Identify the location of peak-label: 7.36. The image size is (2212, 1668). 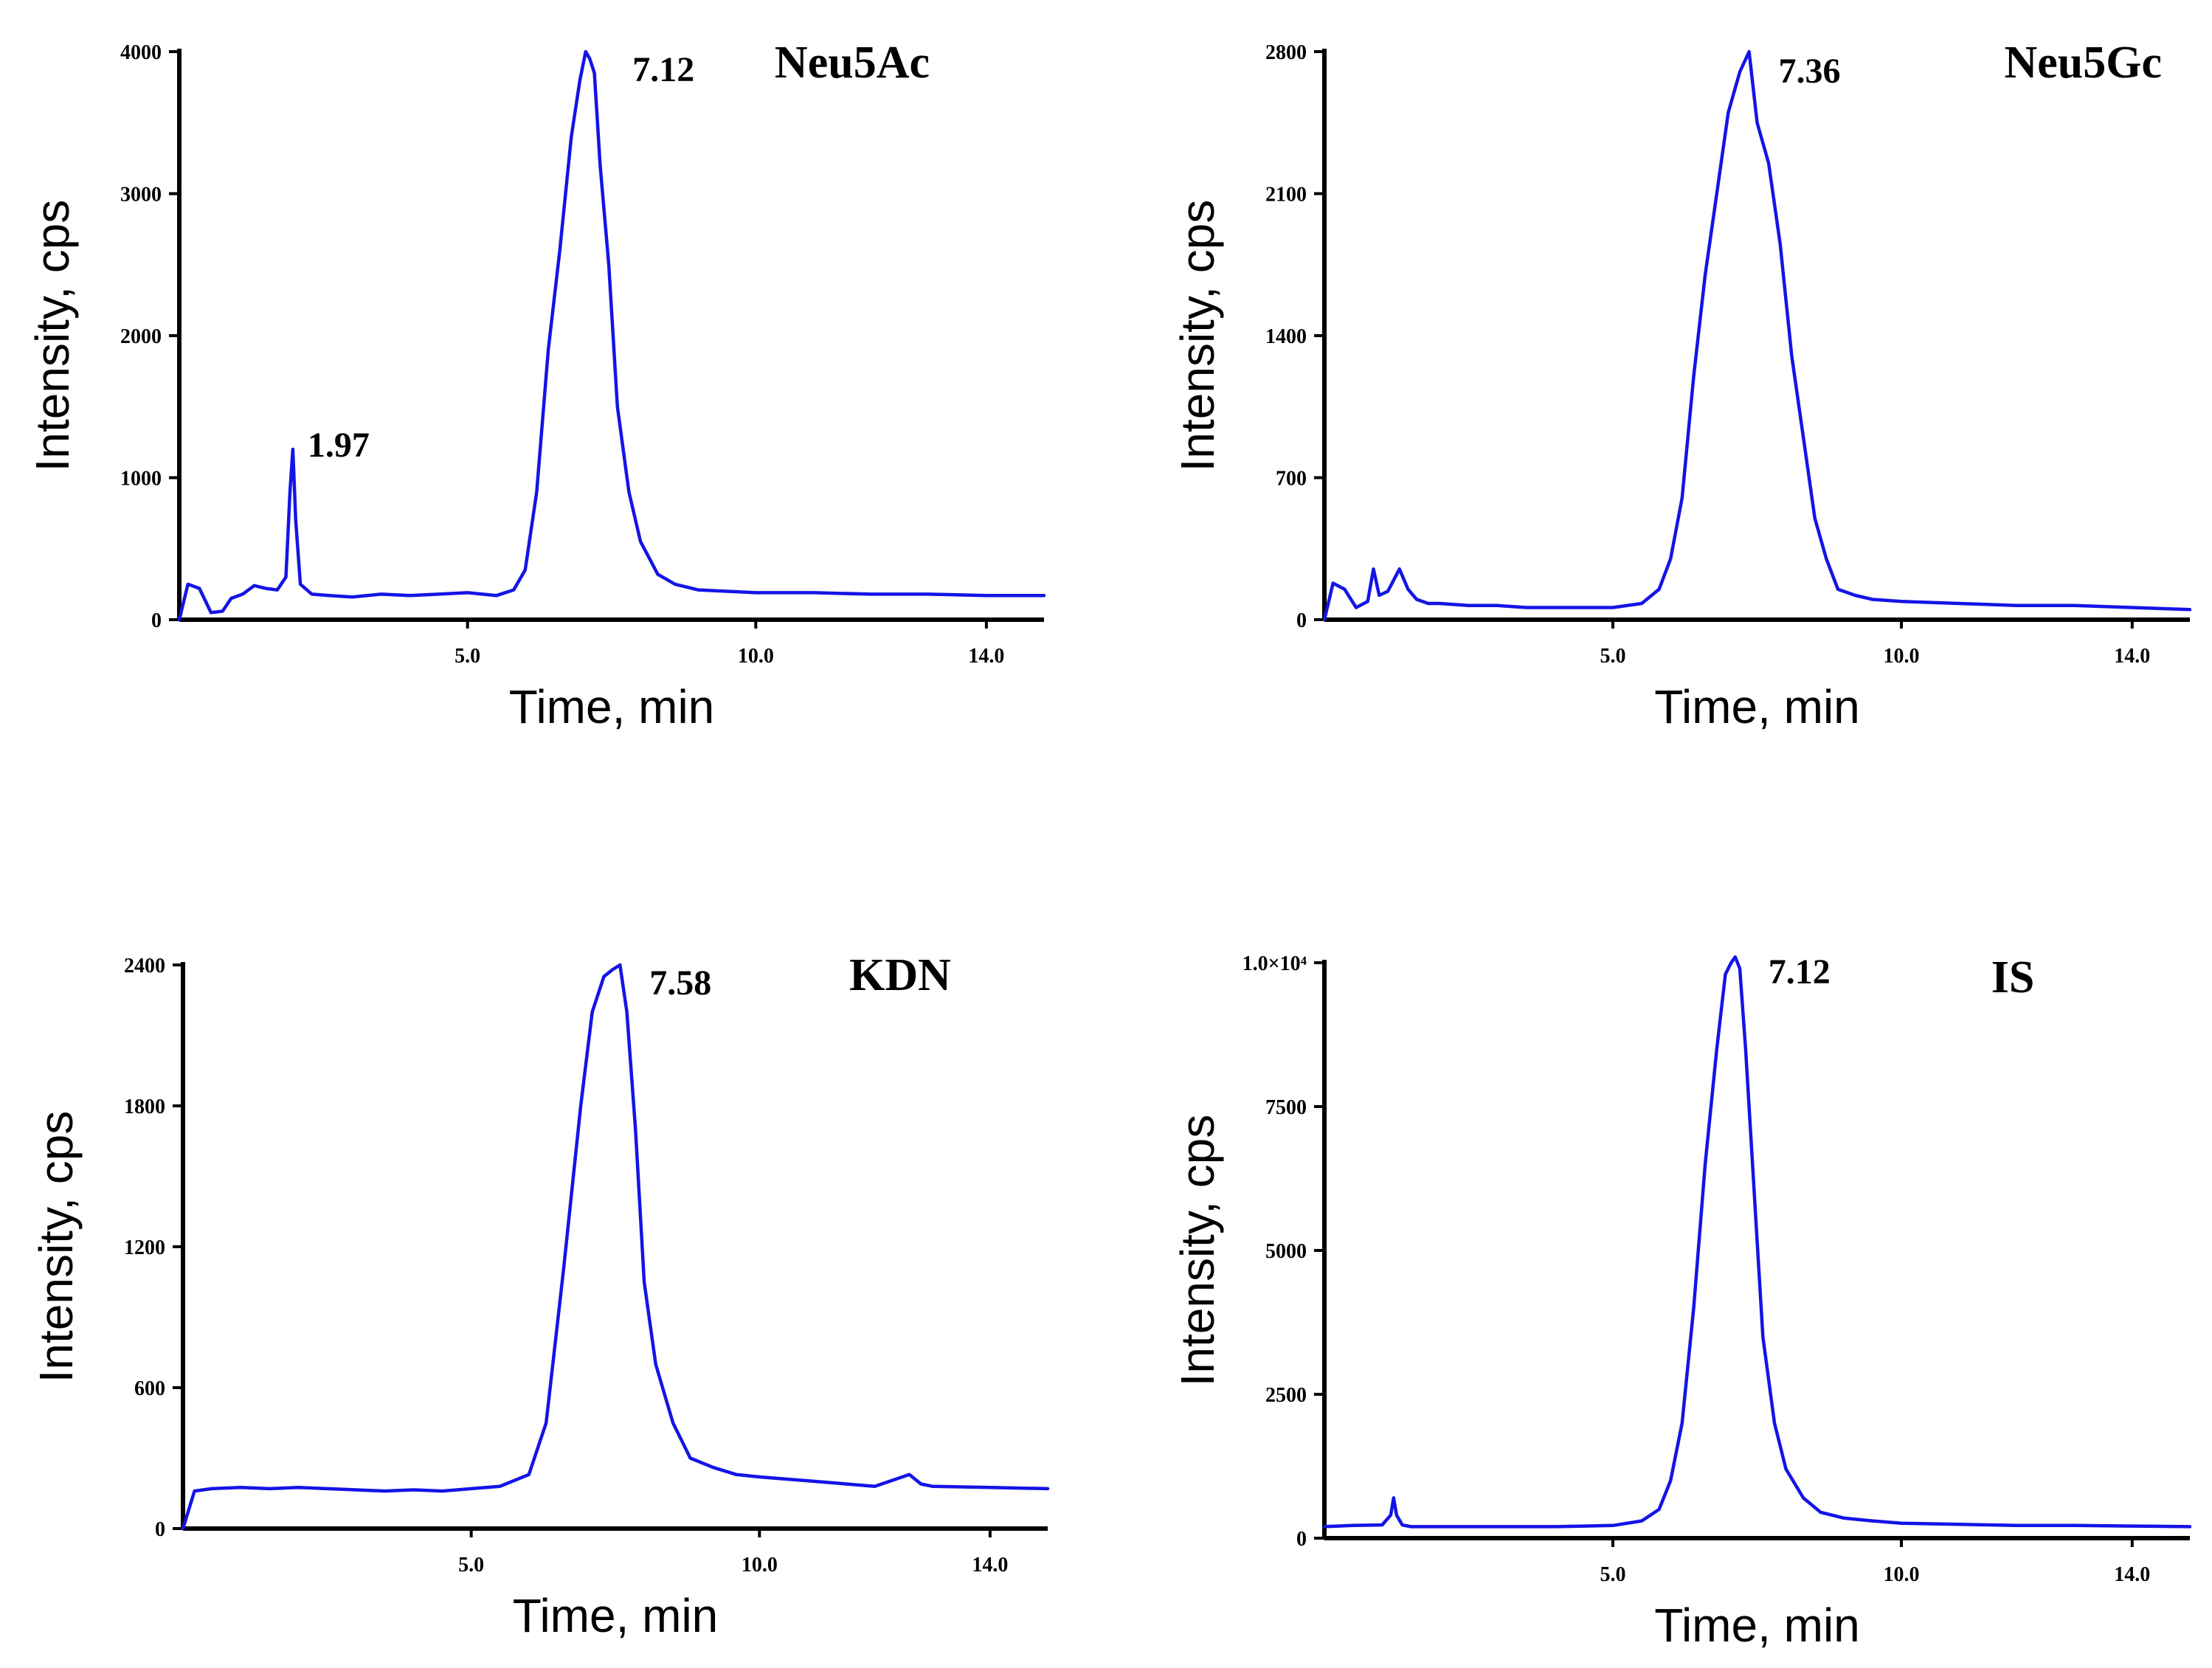
(1810, 71).